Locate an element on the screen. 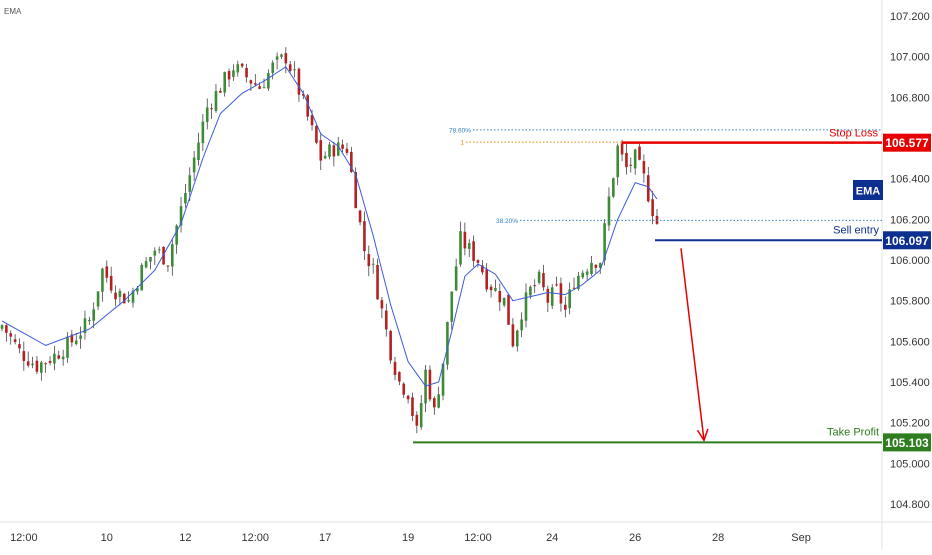 The height and width of the screenshot is (555, 932). take-profit-label: Take Profit is located at coordinates (853, 432).